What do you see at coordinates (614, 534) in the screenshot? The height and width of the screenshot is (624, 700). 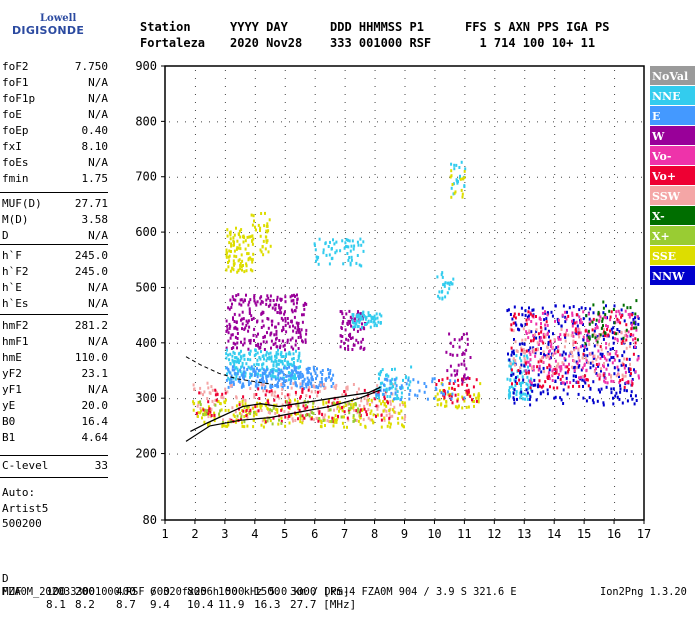 I see `x-tick-label: 16` at bounding box center [614, 534].